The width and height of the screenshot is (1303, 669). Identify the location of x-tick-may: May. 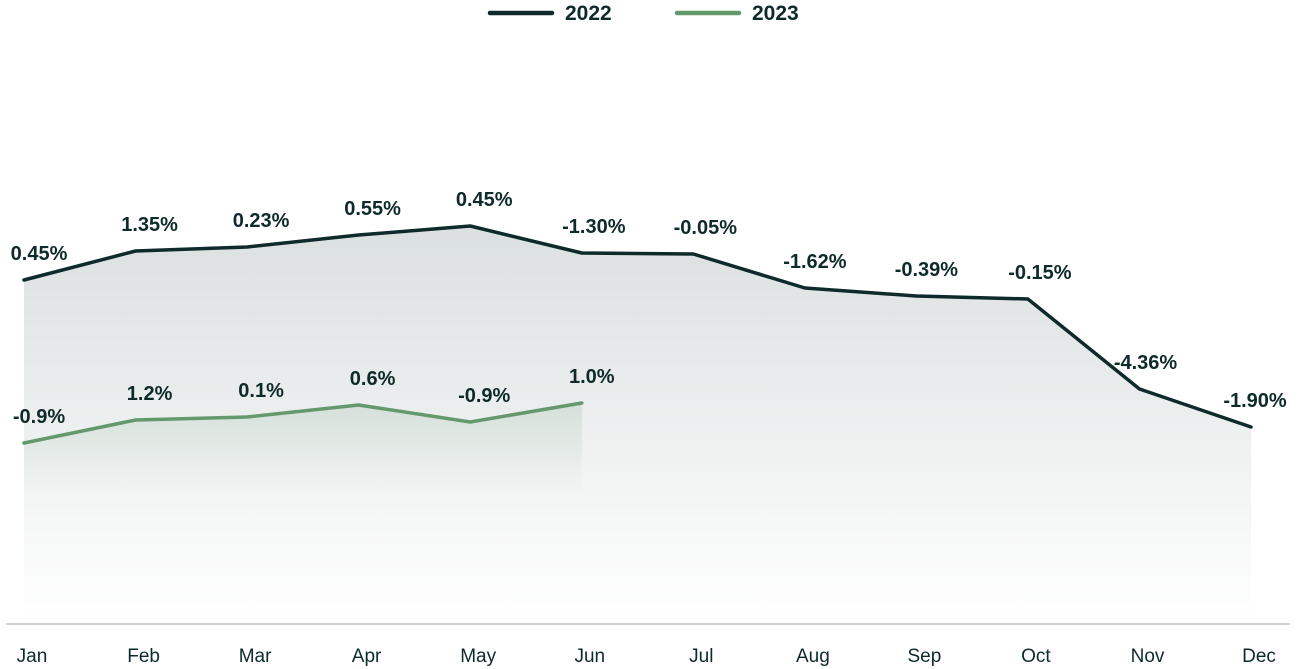
(478, 656).